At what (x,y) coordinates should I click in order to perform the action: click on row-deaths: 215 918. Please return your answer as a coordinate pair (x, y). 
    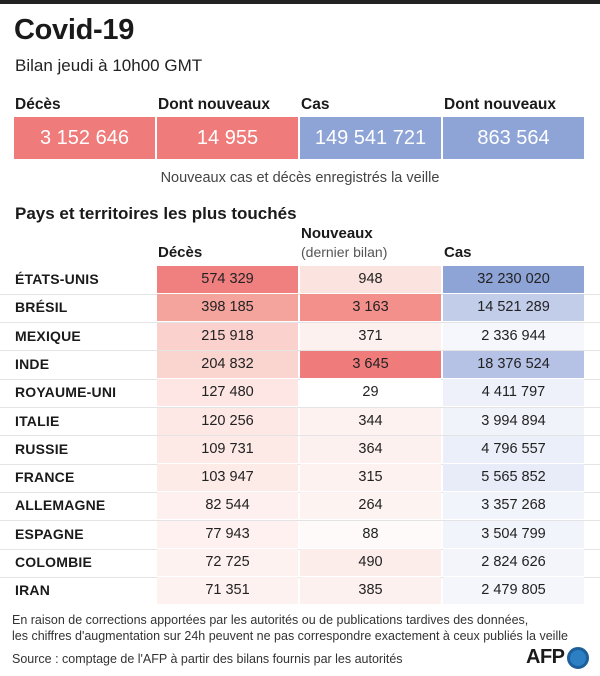
    Looking at the image, I should click on (227, 336).